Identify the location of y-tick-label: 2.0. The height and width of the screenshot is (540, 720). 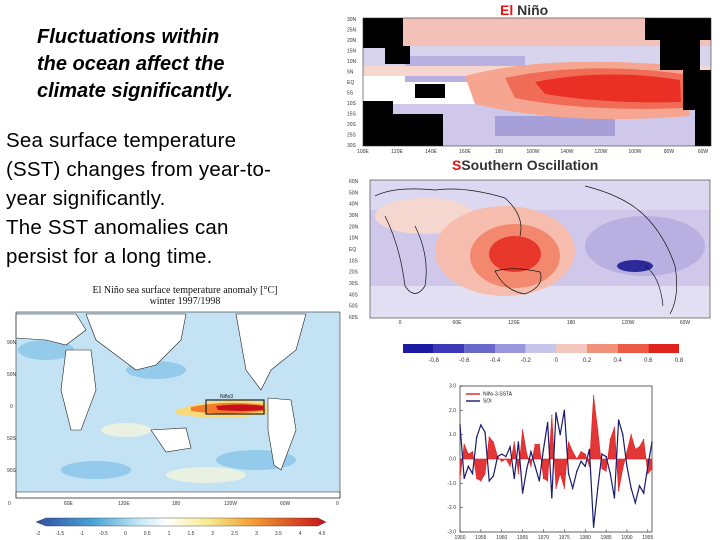
(452, 411).